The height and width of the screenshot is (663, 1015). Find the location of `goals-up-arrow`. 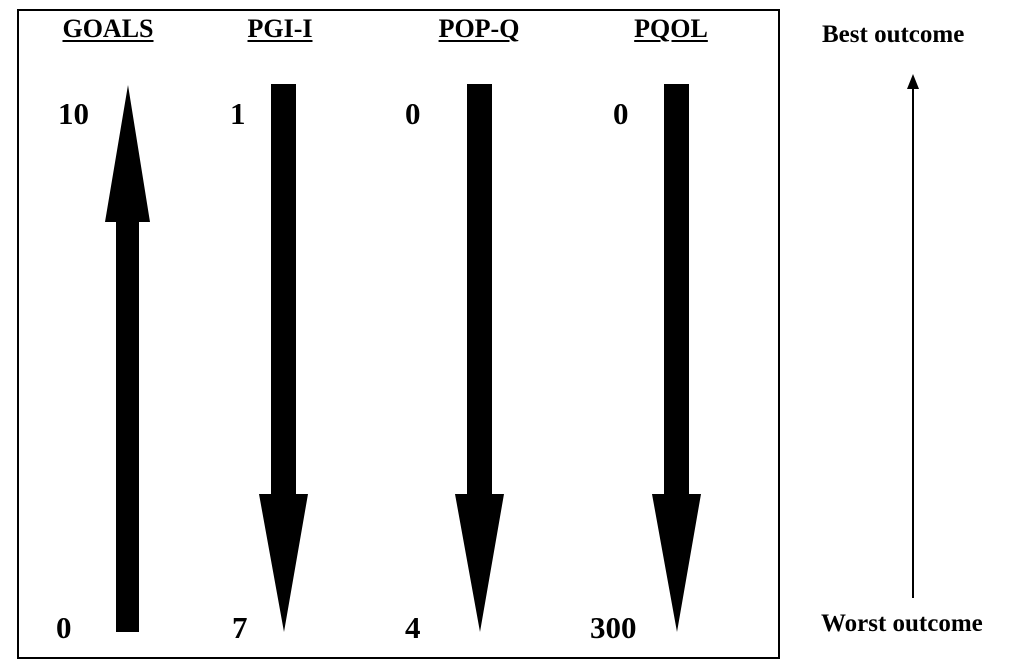

goals-up-arrow is located at coordinates (127, 358).